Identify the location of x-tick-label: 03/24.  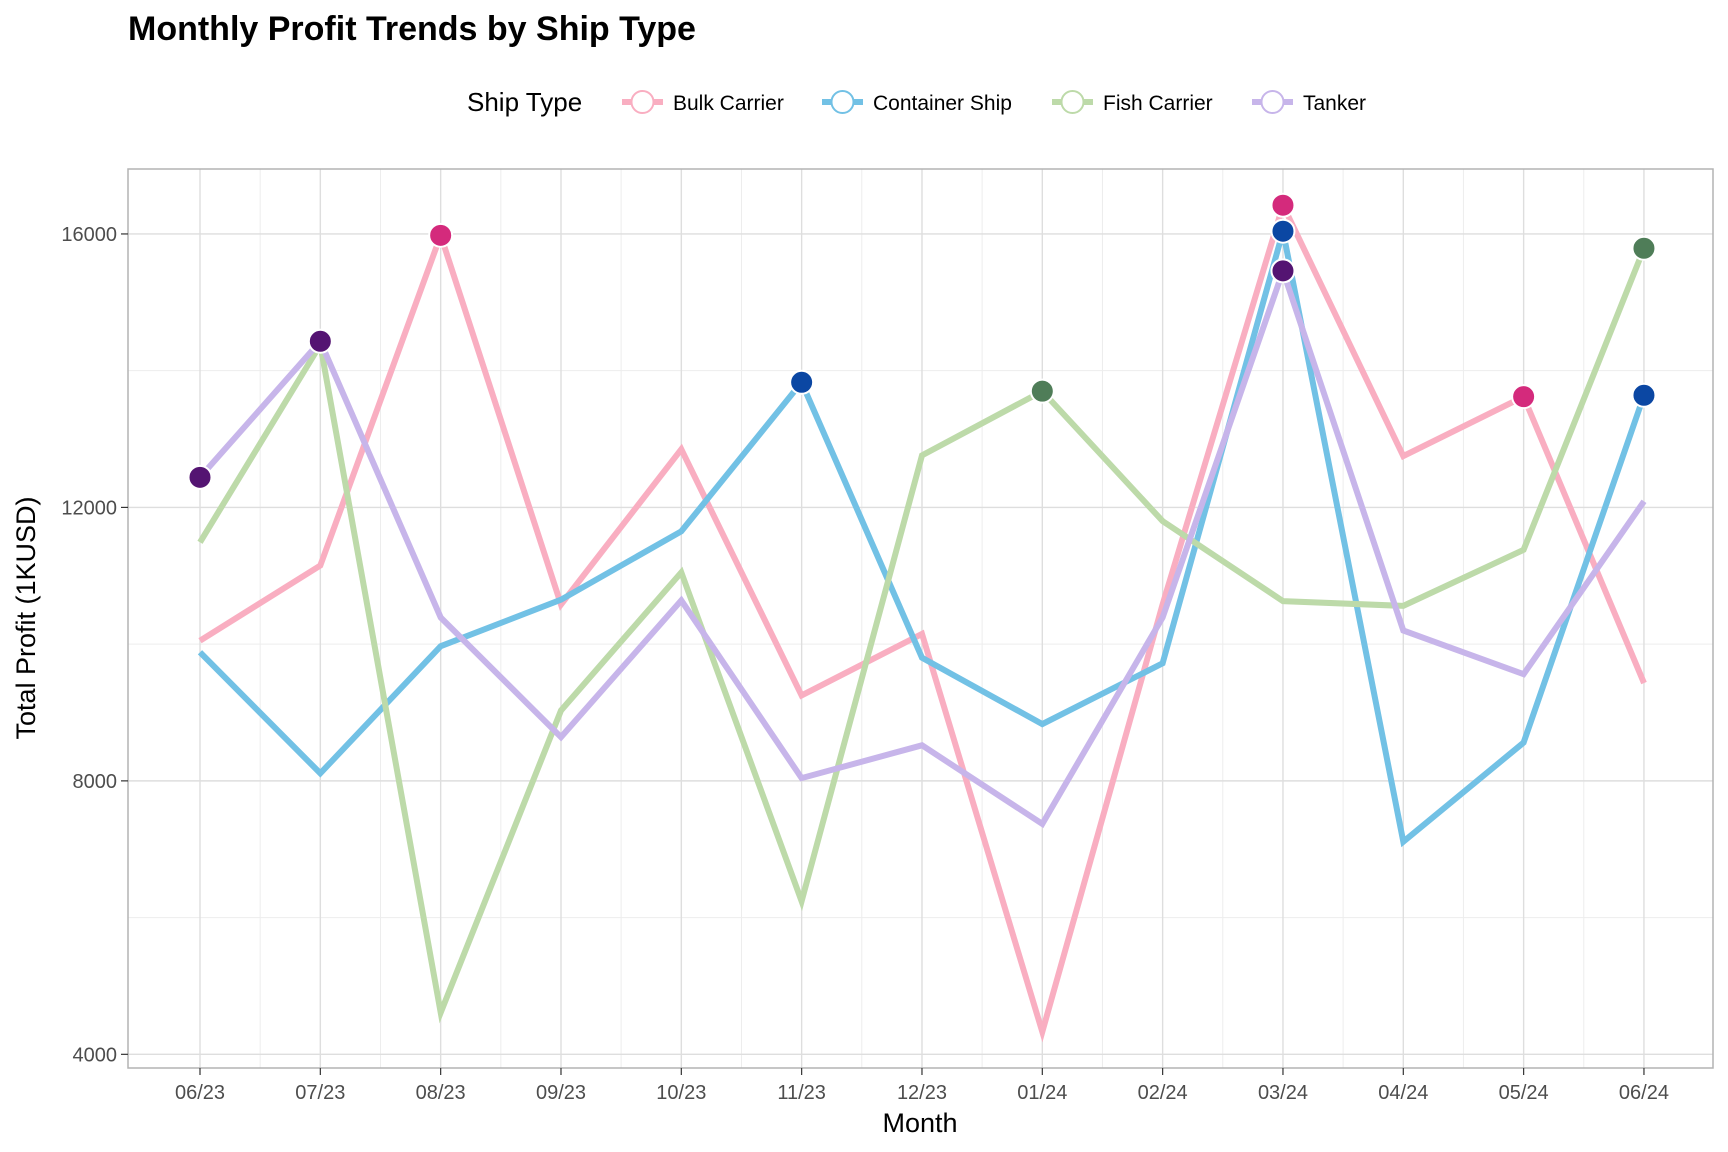
(1283, 1093).